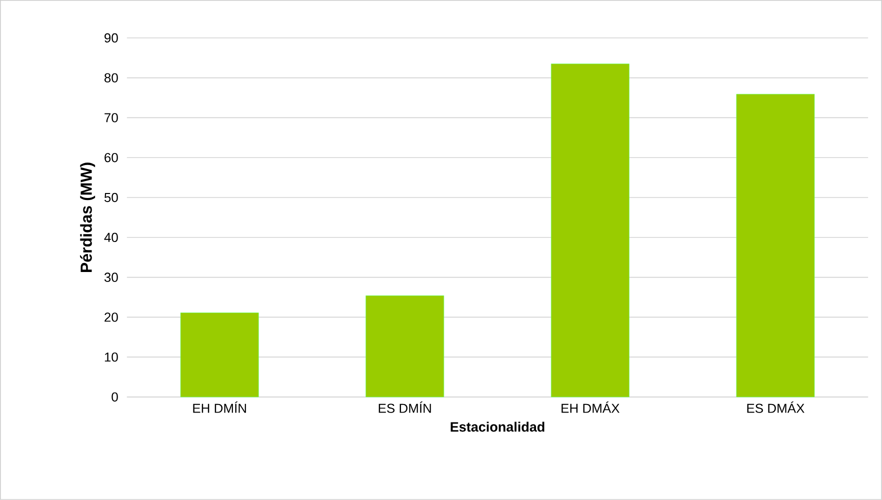 This screenshot has width=882, height=500. Describe the element at coordinates (115, 397) in the screenshot. I see `y-tick-label: 0` at that location.